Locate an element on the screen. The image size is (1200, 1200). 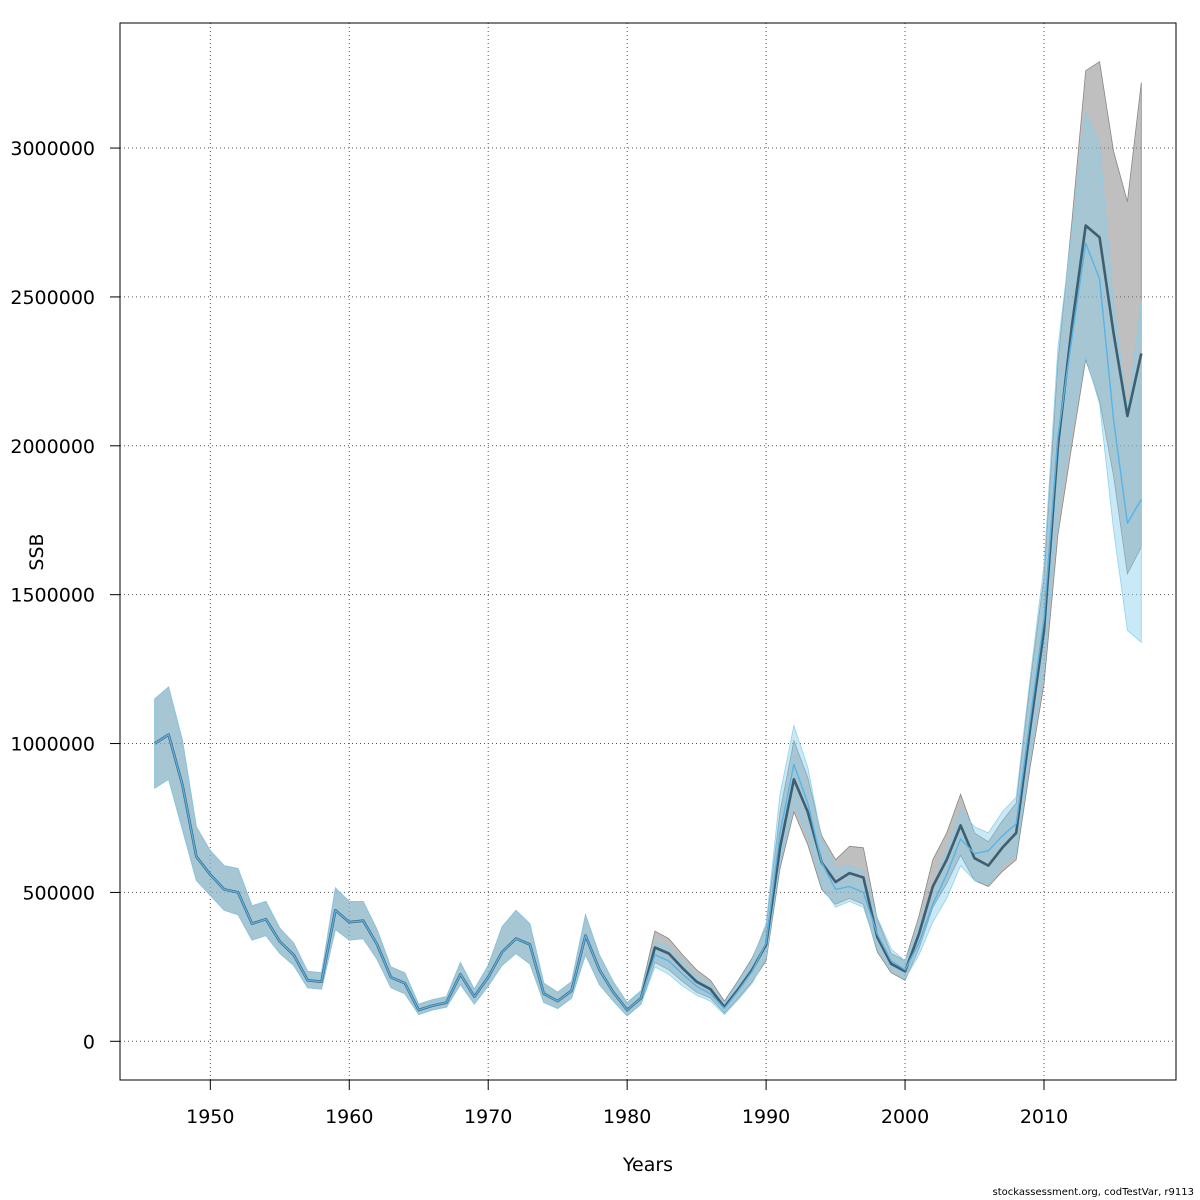
y-tick-label-1: 500000 is located at coordinates (58, 893).